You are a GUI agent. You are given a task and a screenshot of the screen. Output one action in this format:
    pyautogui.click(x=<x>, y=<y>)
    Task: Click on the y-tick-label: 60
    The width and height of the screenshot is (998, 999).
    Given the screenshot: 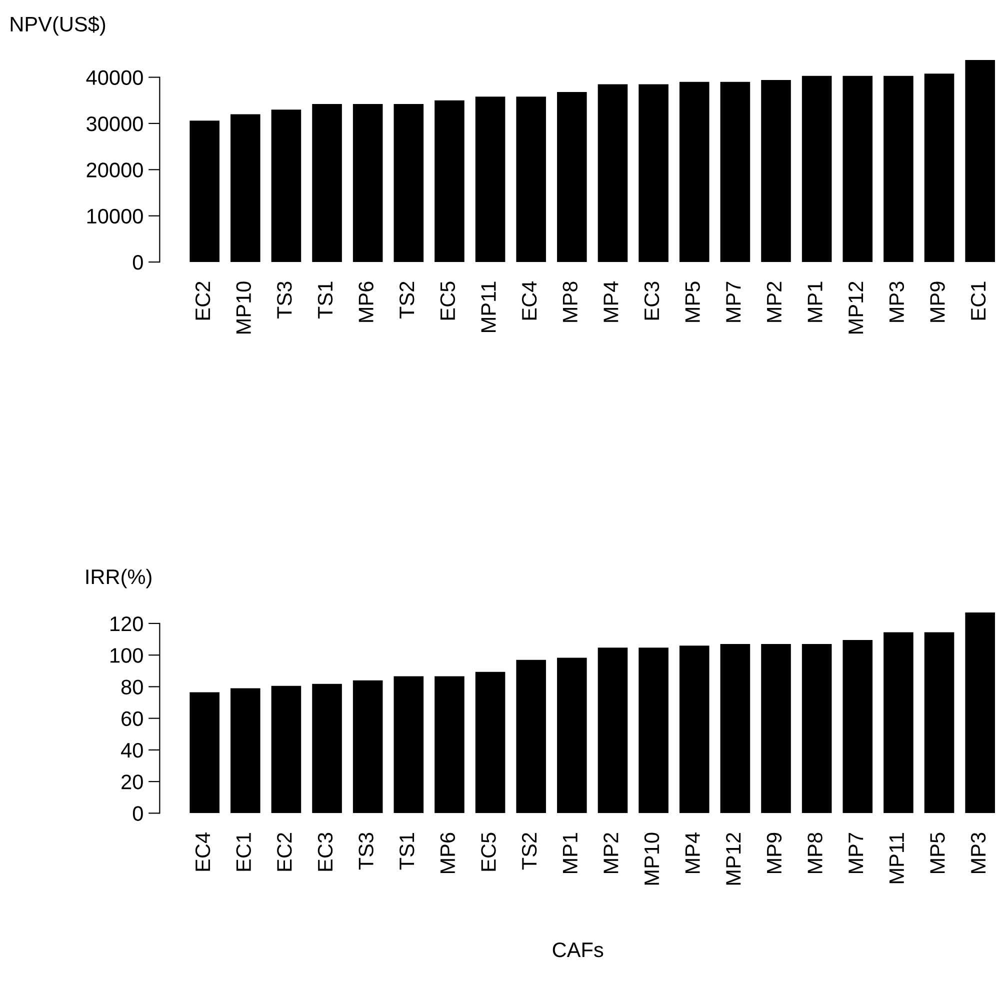 What is the action you would take?
    pyautogui.click(x=132, y=718)
    